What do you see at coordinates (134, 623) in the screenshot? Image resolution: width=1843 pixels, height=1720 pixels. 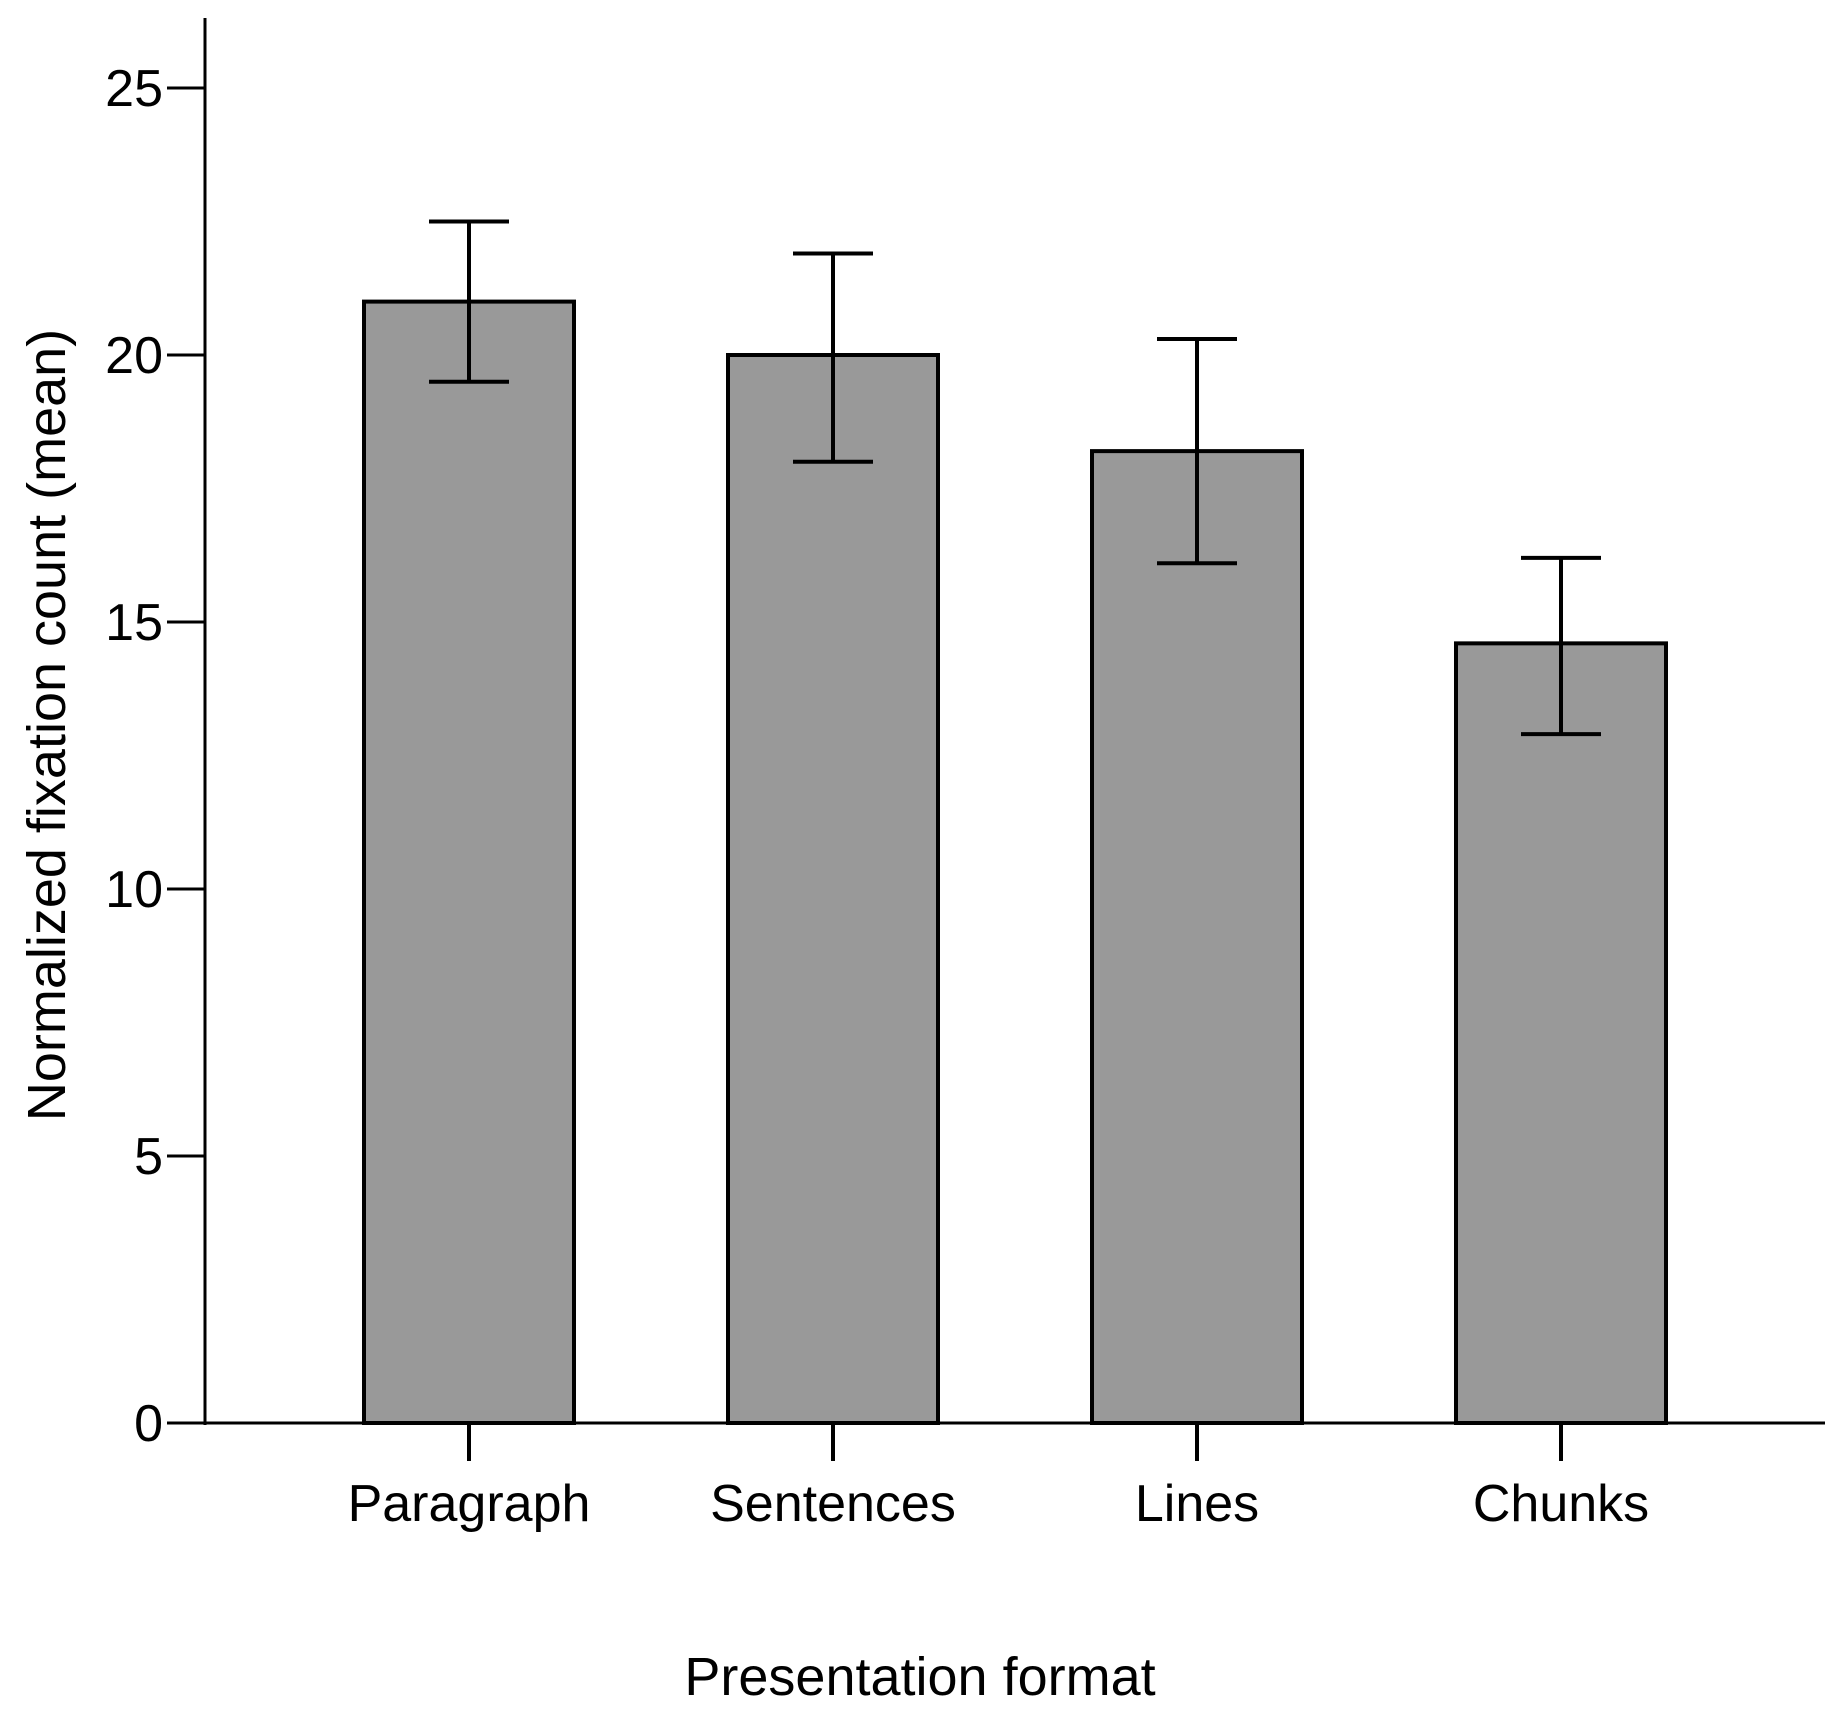 I see `y-tick-label-15: 15` at bounding box center [134, 623].